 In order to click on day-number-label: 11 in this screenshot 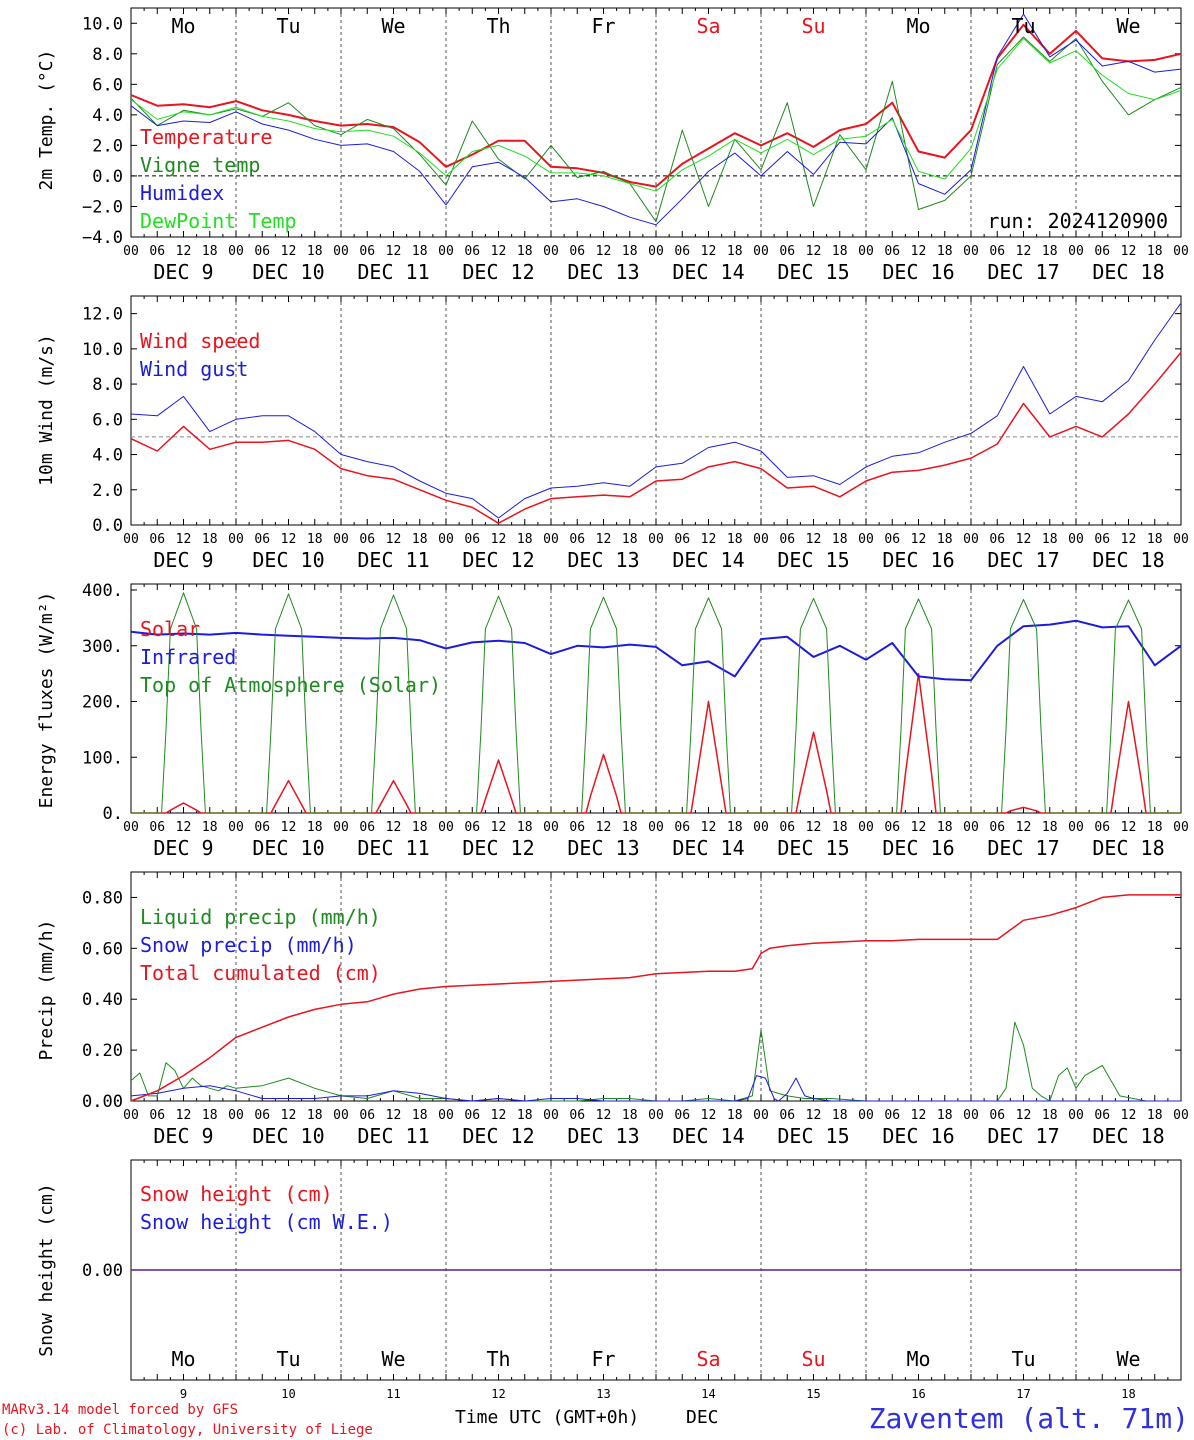, I will do `click(393, 1394)`.